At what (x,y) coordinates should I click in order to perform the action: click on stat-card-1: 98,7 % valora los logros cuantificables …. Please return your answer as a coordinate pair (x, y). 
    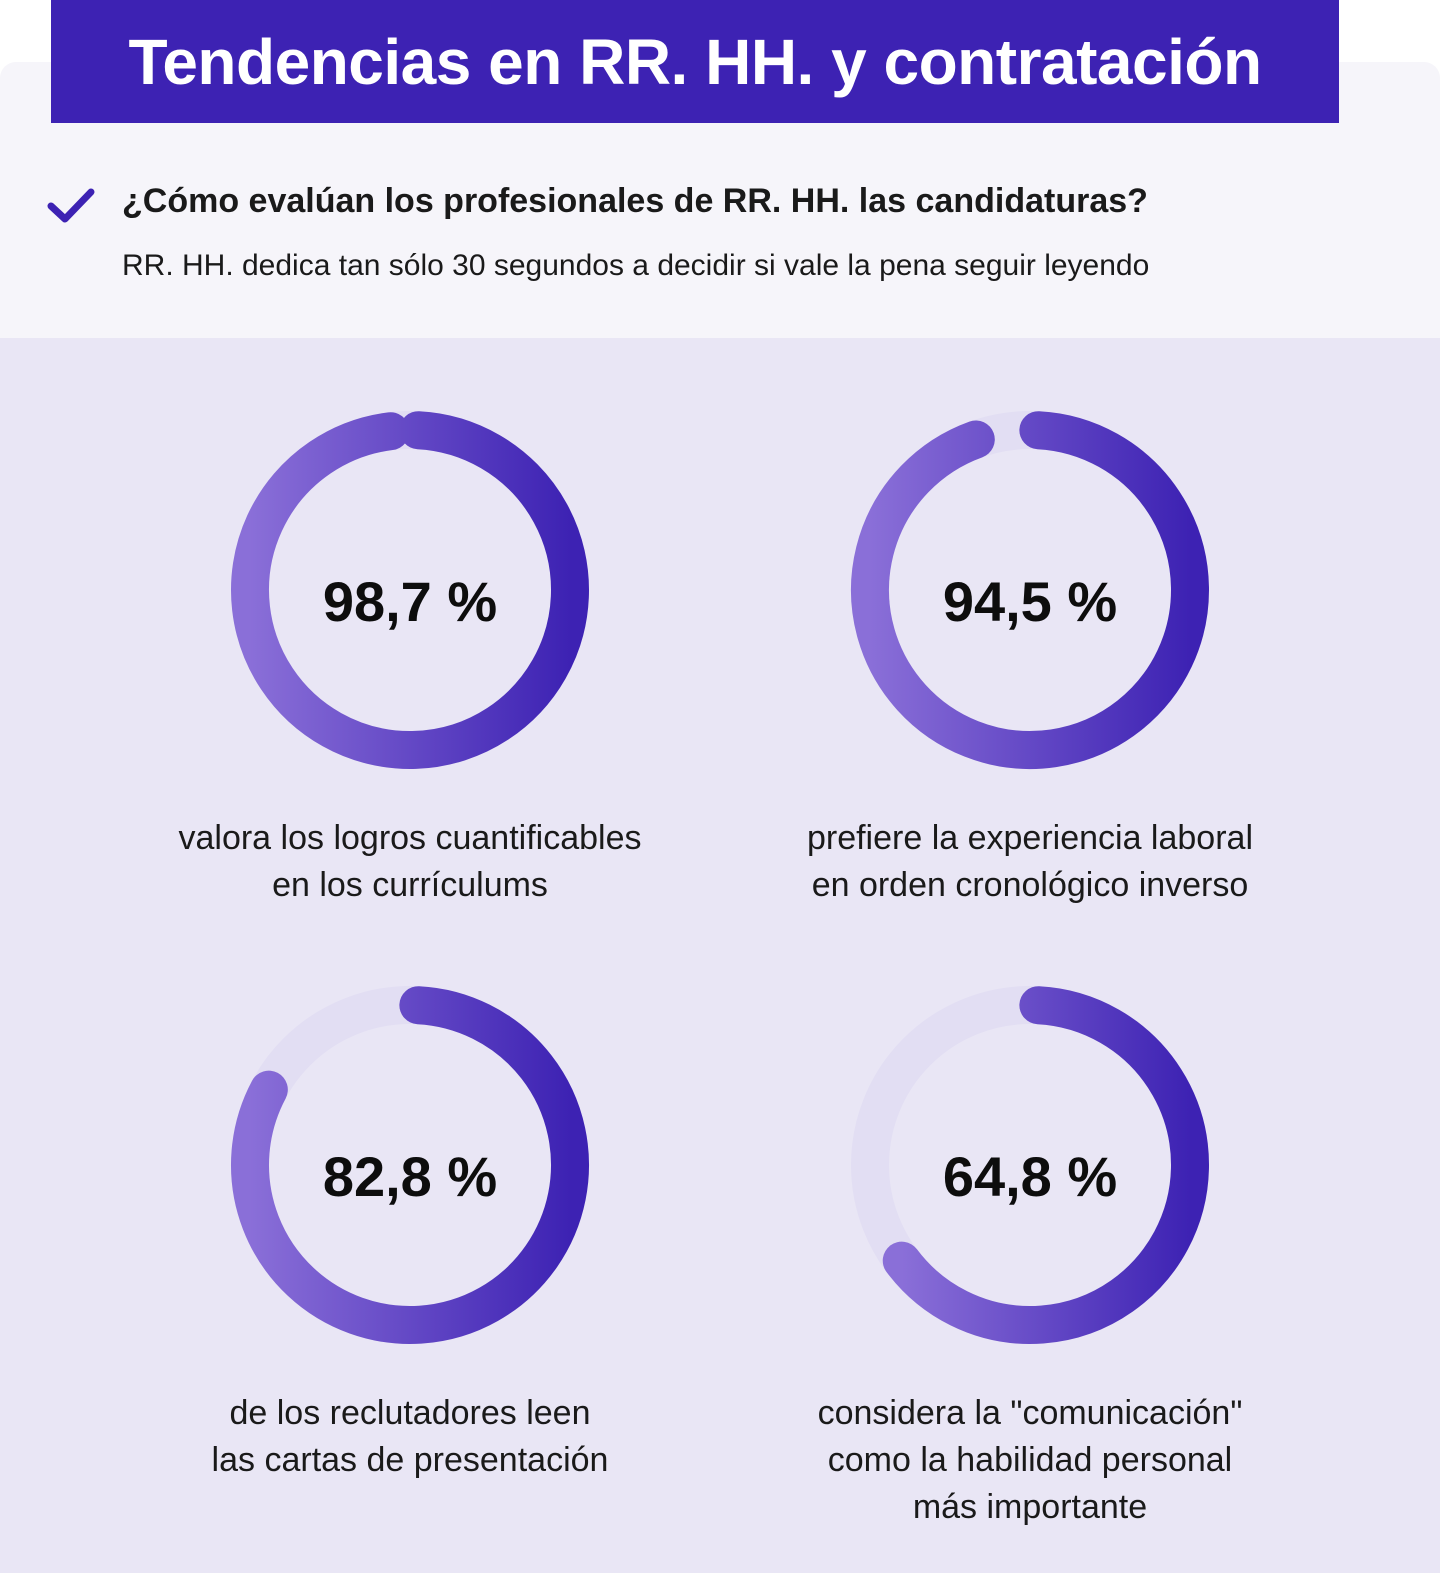
    Looking at the image, I should click on (410, 660).